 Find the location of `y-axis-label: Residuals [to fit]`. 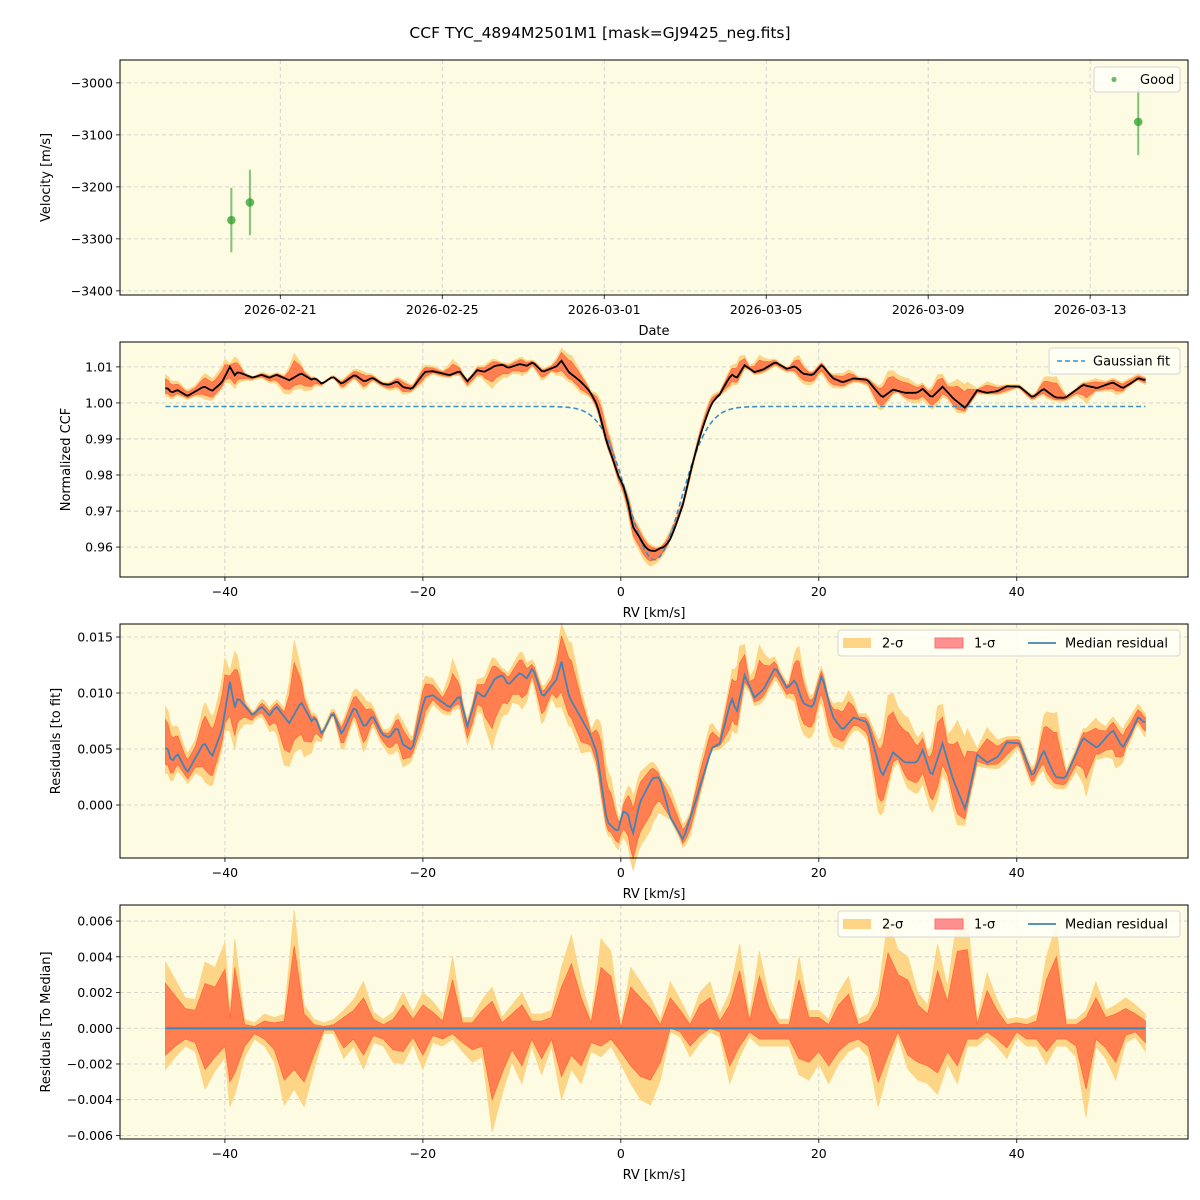

y-axis-label: Residuals [to fit] is located at coordinates (56, 741).